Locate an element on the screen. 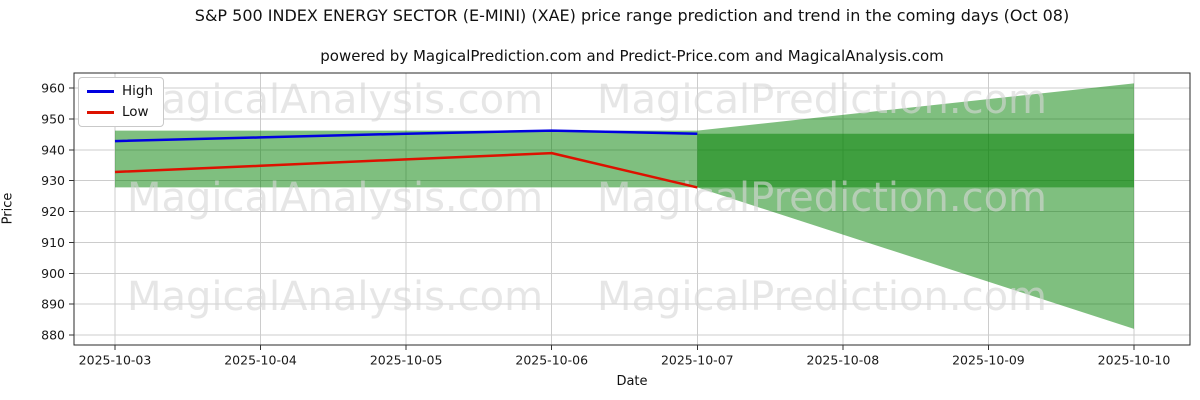 This screenshot has width=1200, height=400. high-line-swatch is located at coordinates (100, 91).